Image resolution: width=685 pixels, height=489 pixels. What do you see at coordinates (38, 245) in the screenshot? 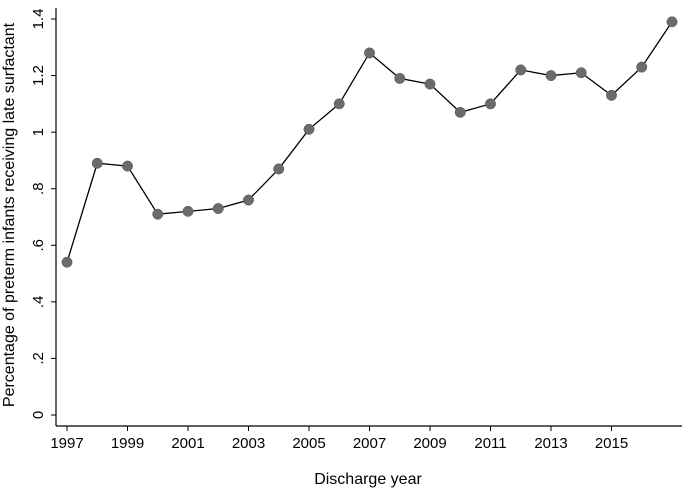
I see `y-tick-label: .6` at bounding box center [38, 245].